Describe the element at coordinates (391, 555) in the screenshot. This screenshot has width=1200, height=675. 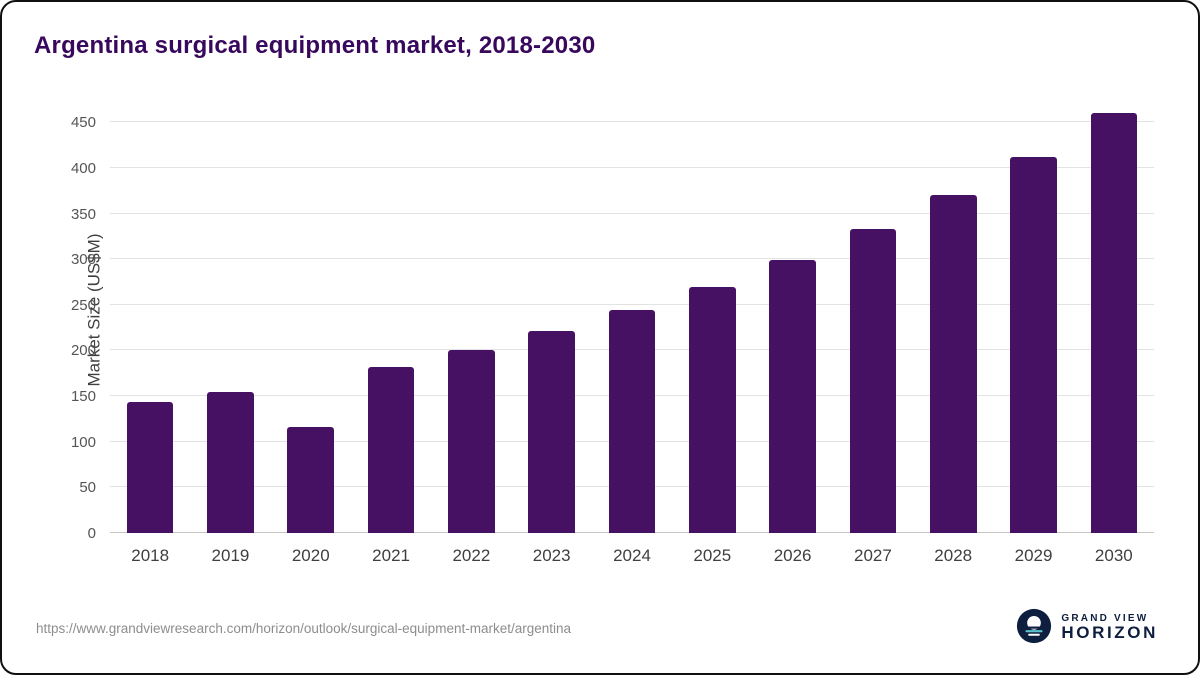
I see `x-tick-label: 2021` at that location.